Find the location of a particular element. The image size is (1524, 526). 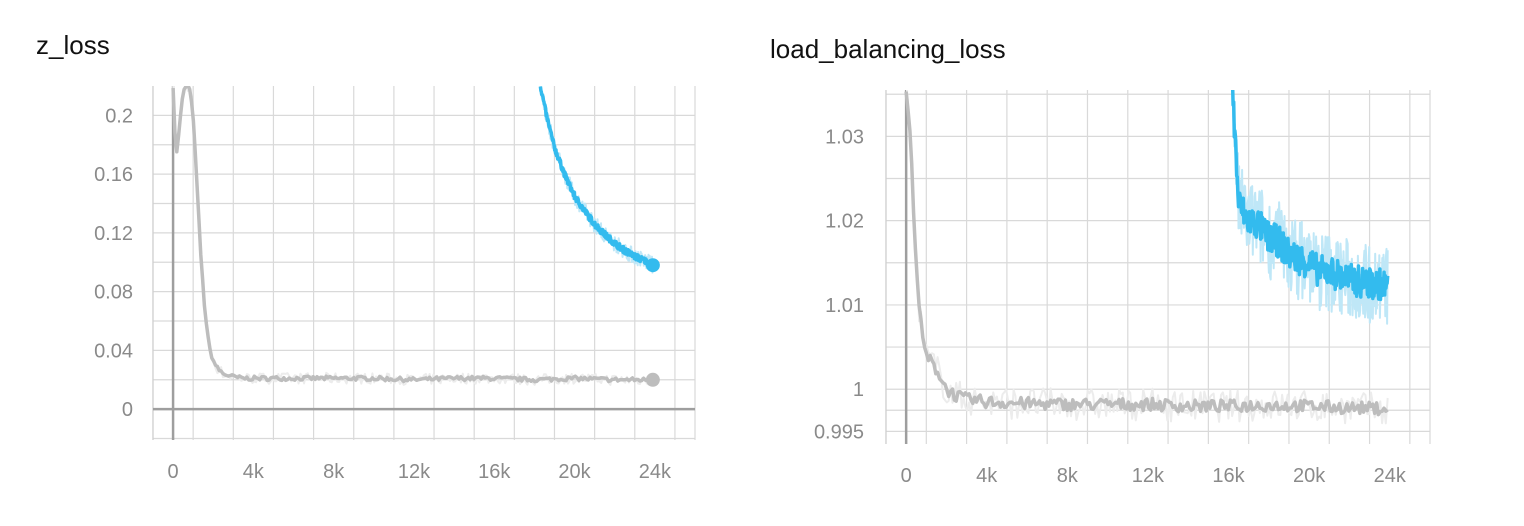

series-raw-line is located at coordinates (596, 180).